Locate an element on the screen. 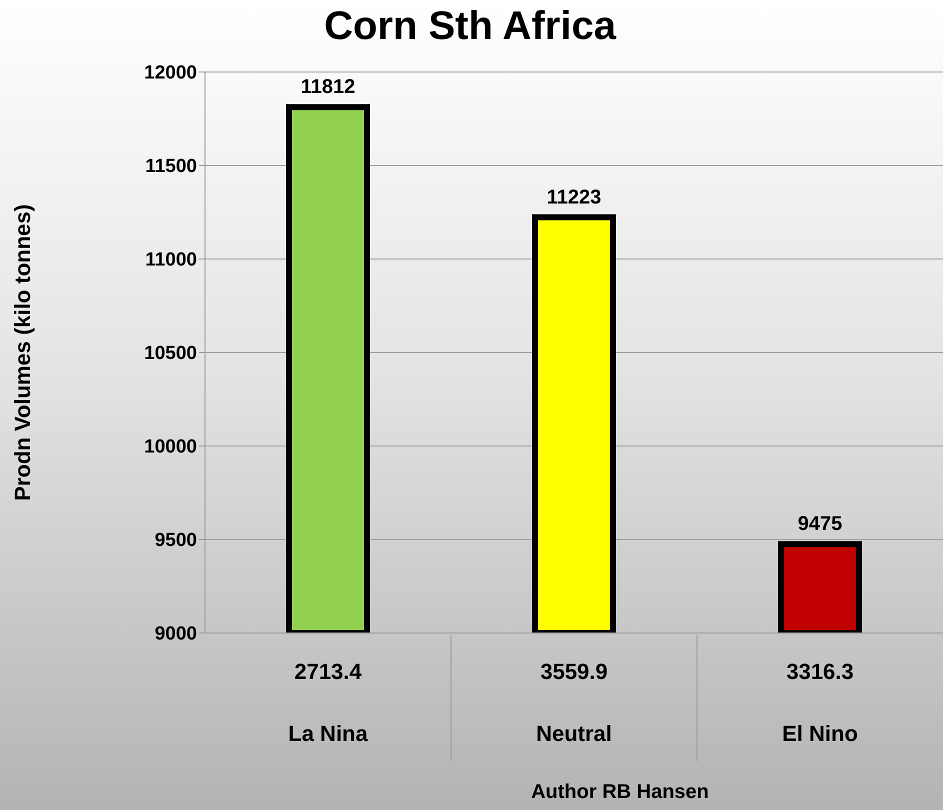 The image size is (943, 810). y-tick-label: 10500 is located at coordinates (170, 353).